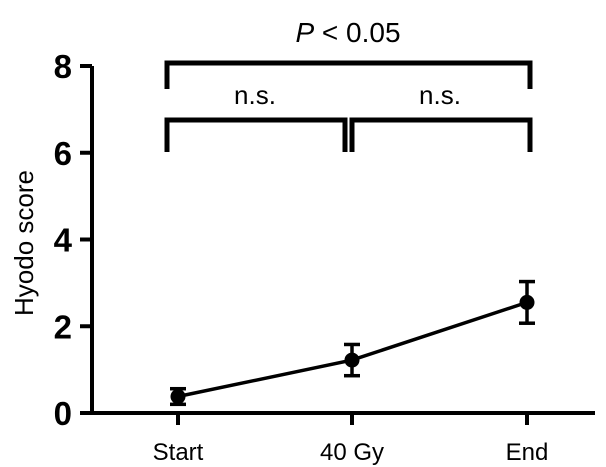 This screenshot has width=606, height=467. I want to click on x-ticks, so click(352, 419).